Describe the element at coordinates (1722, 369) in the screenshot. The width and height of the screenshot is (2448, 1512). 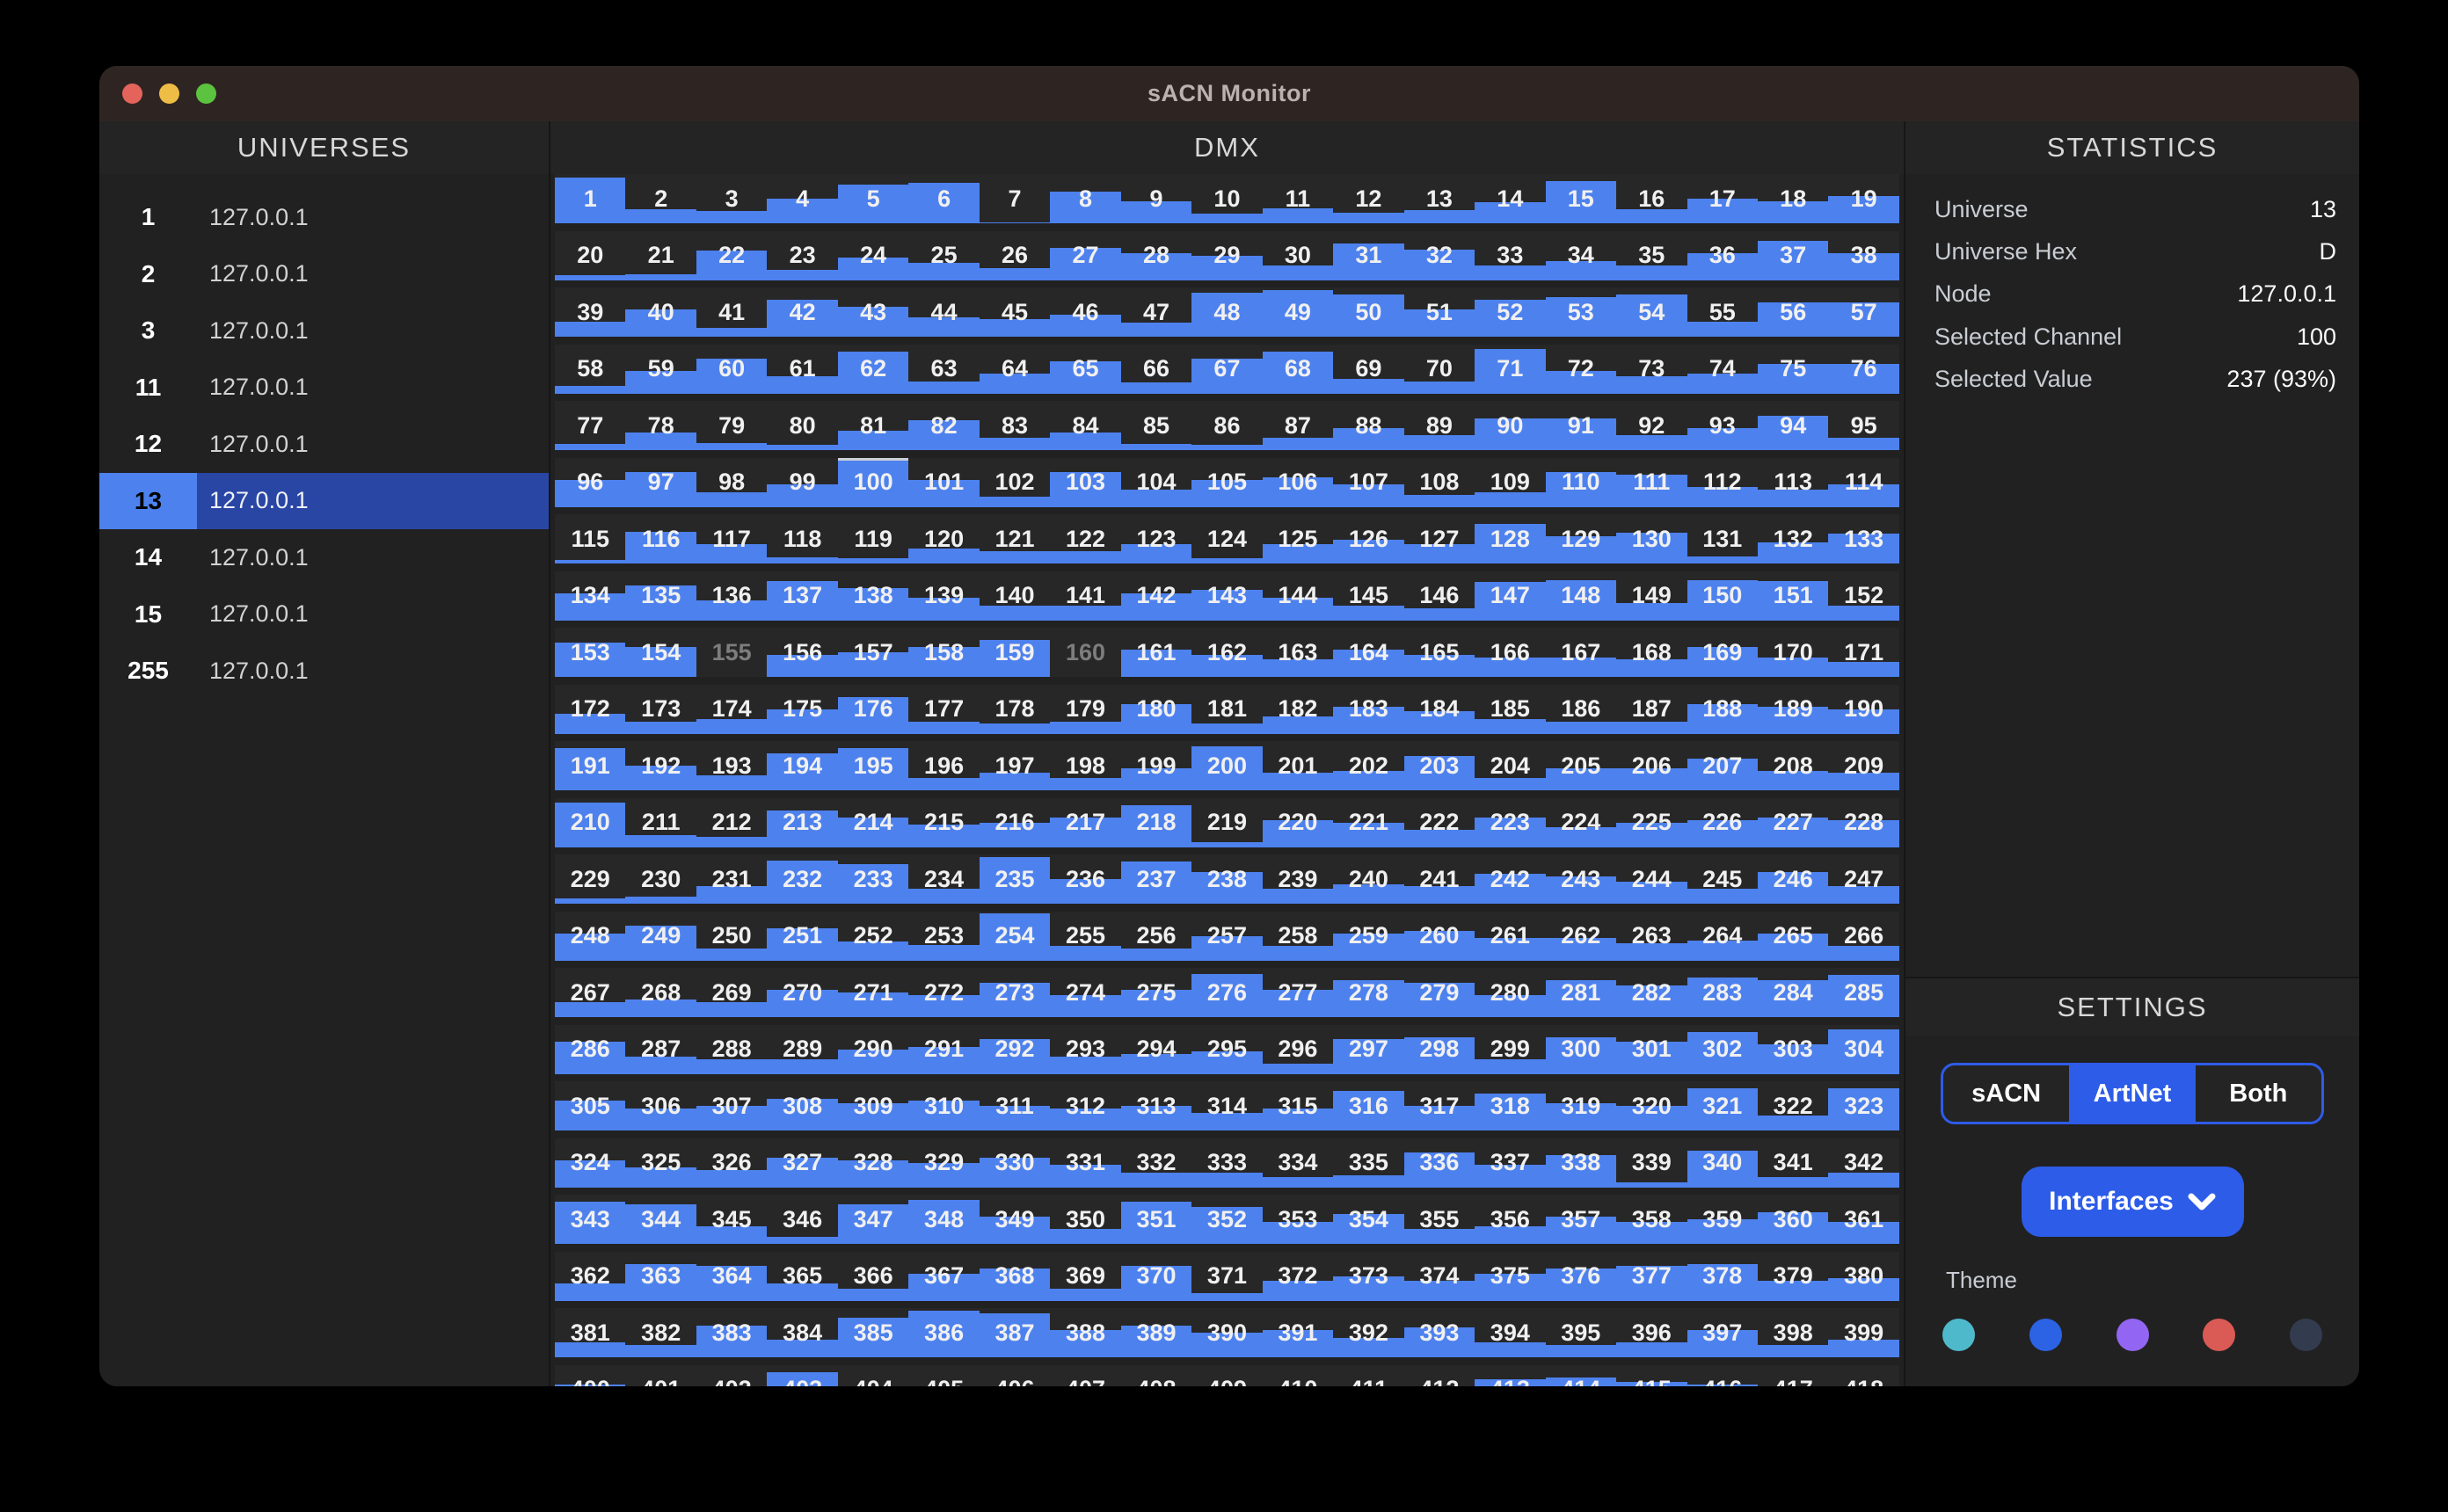
I see `dmx-channel-cell-74: 74` at that location.